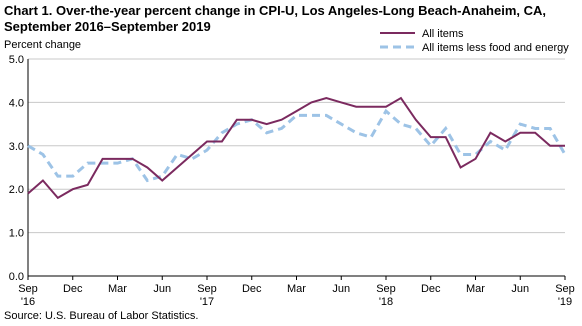 This screenshot has height=326, width=582. What do you see at coordinates (16, 234) in the screenshot?
I see `y-tick-label: 1.0` at bounding box center [16, 234].